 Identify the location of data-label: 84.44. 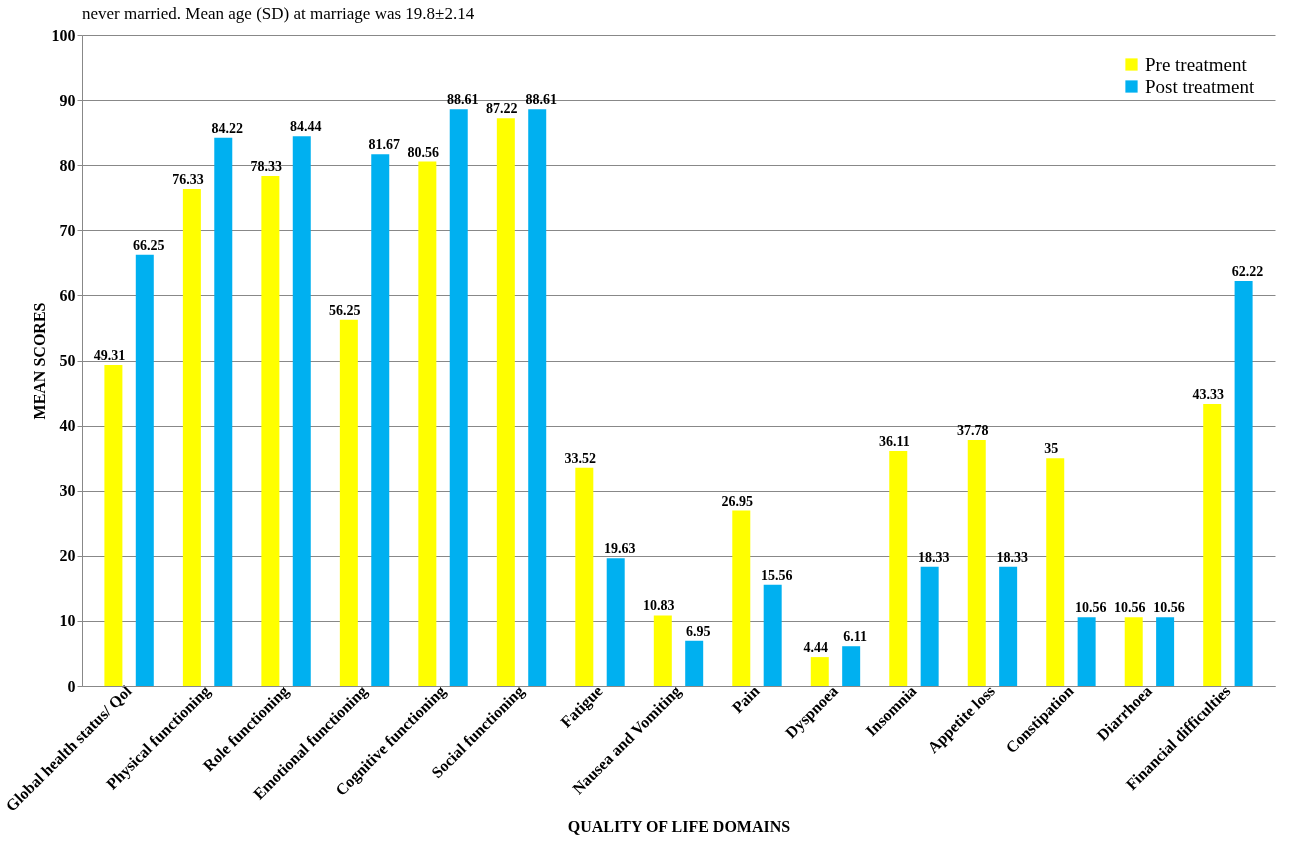
(306, 127).